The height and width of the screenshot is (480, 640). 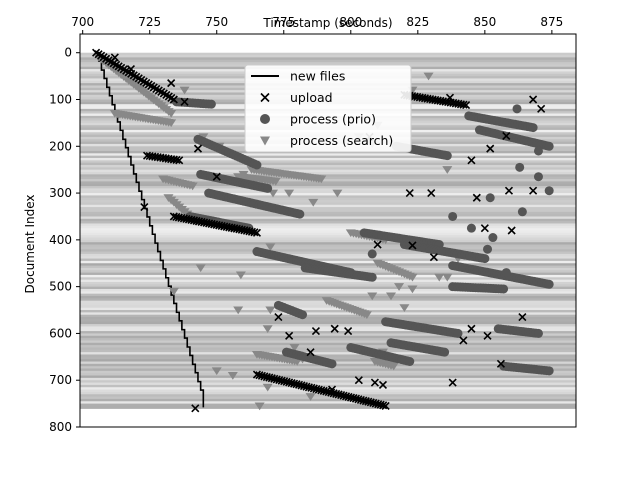 What do you see at coordinates (341, 140) in the screenshot?
I see `legend-label: process (search)` at bounding box center [341, 140].